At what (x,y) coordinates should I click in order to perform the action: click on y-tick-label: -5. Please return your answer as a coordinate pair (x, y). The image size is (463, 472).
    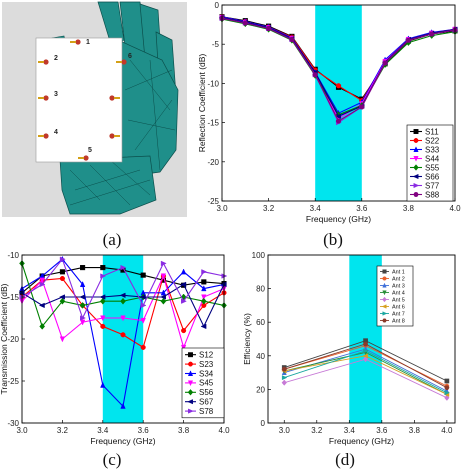
    Looking at the image, I should click on (216, 44).